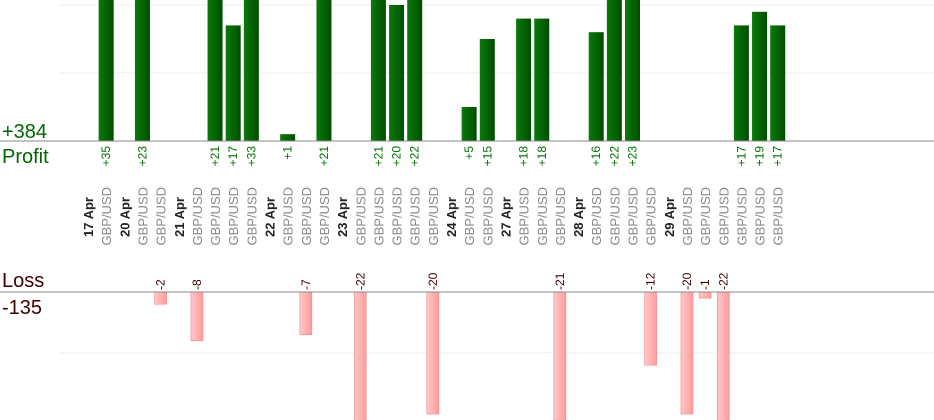 The image size is (934, 420). I want to click on date-label: 27 Apr, so click(505, 217).